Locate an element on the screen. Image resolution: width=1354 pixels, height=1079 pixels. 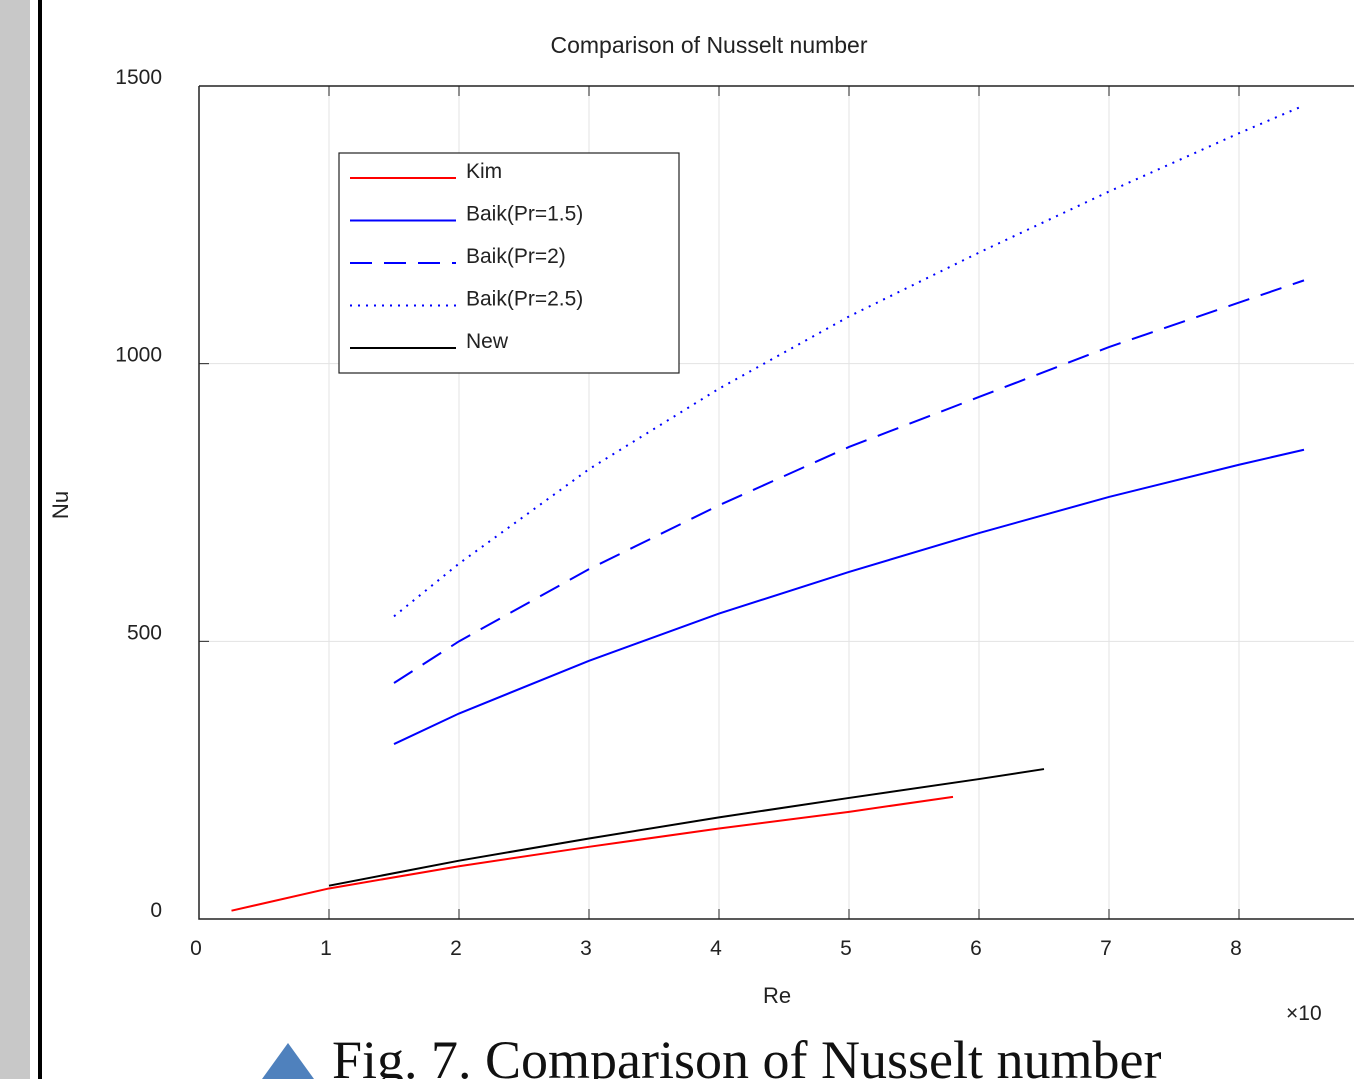
chart-title: Comparison of Nusselt number is located at coordinates (708, 45).